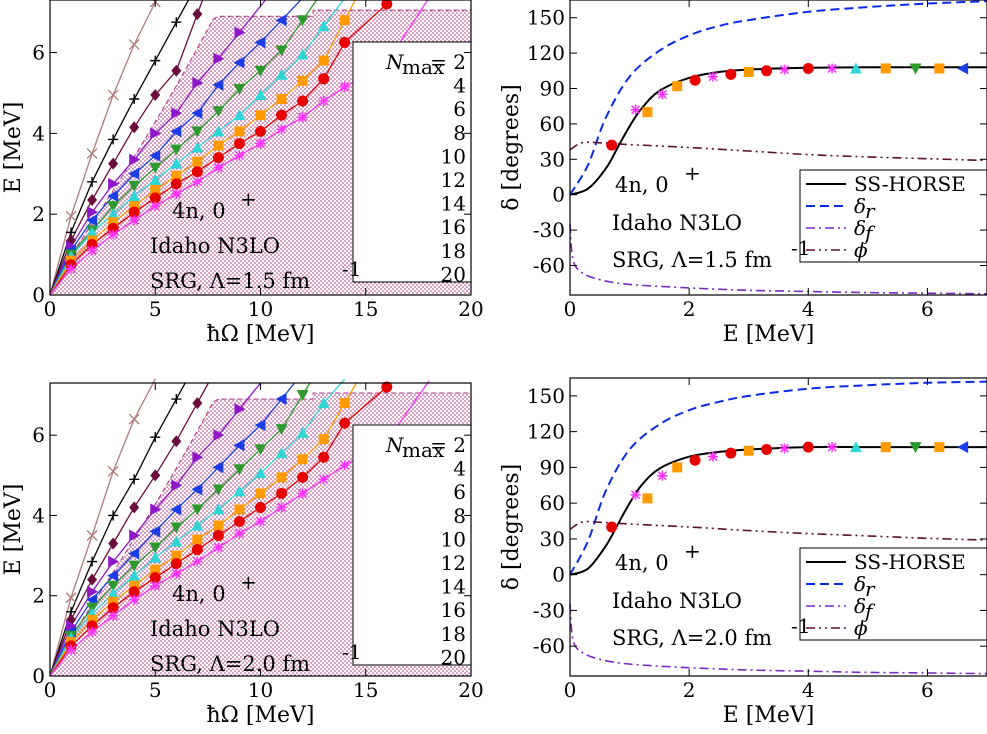  What do you see at coordinates (692, 173) in the screenshot?
I see `phase-panel-1-annot-state-sup: +` at bounding box center [692, 173].